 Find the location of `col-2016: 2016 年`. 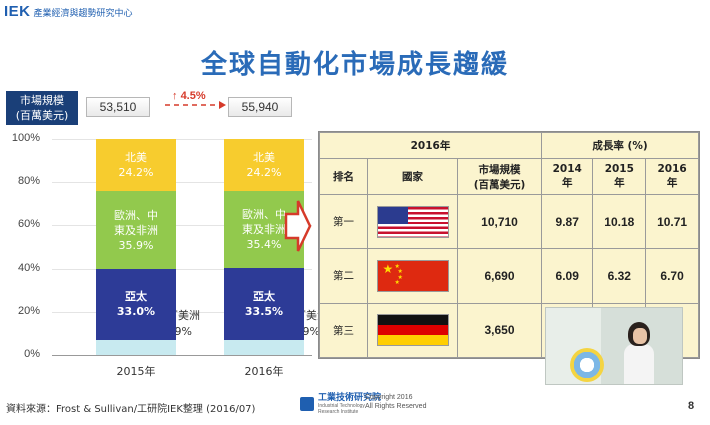

col-2016: 2016 年 is located at coordinates (672, 176).